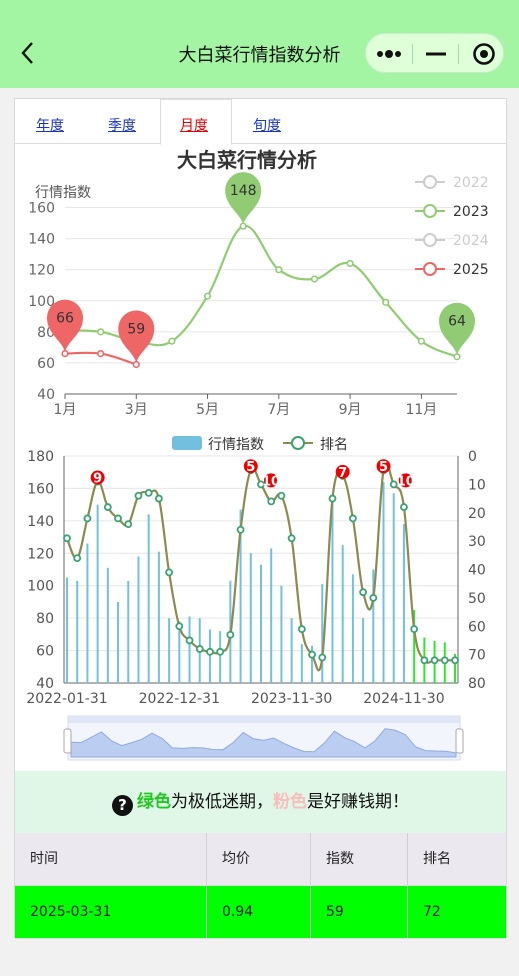 Image resolution: width=519 pixels, height=976 pixels. Describe the element at coordinates (358, 802) in the screenshot. I see `notice-end: 是好赚钱期！` at that location.